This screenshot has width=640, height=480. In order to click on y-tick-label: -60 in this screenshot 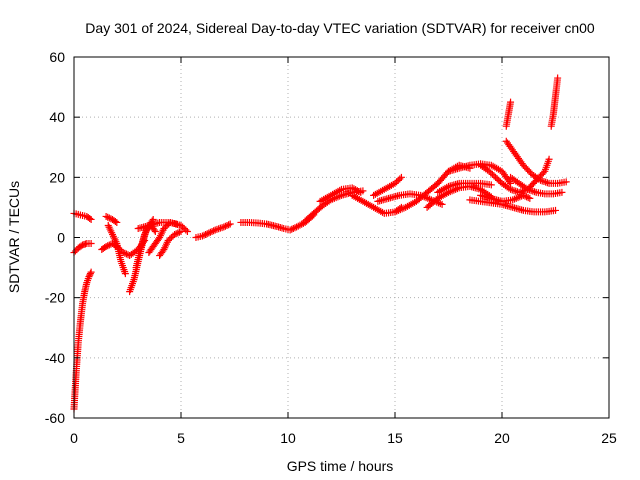, I will do `click(55, 418)`.